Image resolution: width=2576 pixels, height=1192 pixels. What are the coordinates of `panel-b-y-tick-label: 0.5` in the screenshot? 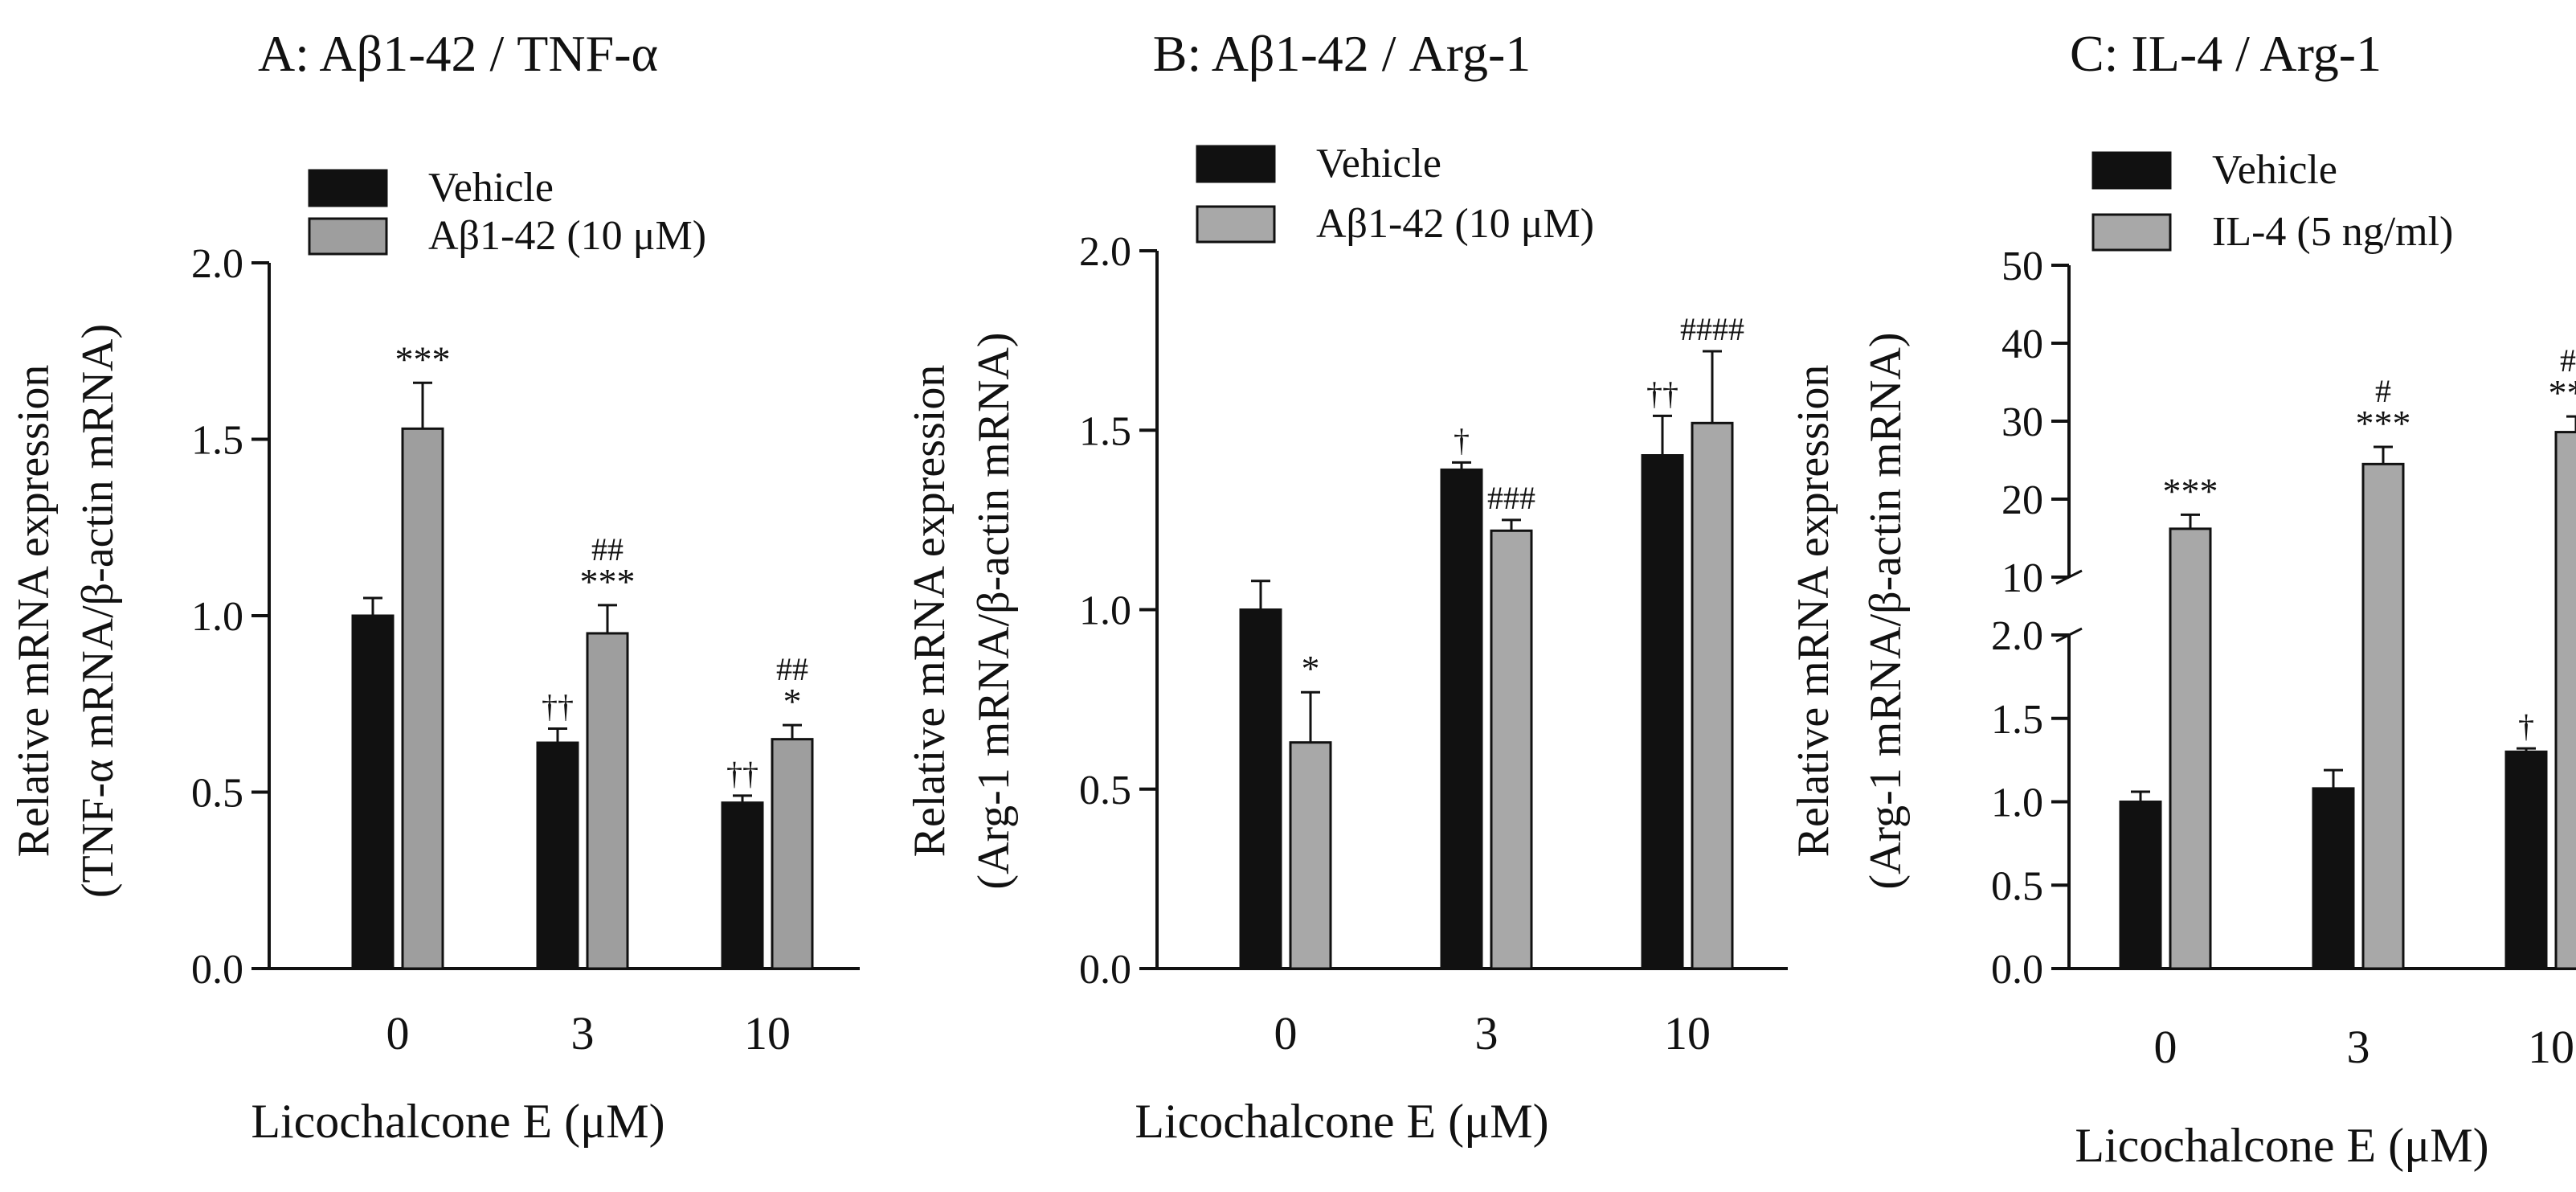 It's located at (1105, 791).